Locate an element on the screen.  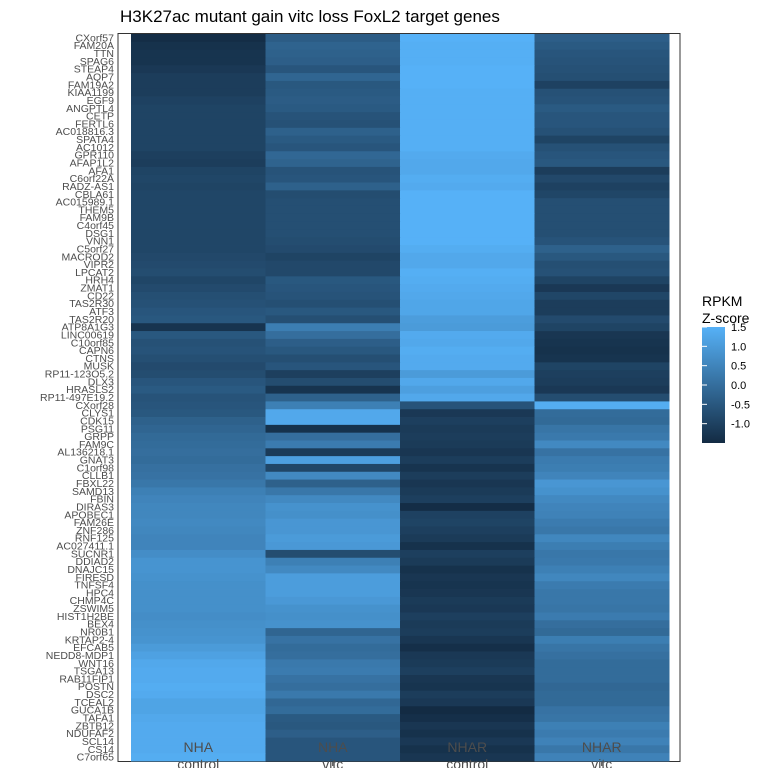
row-label: CAPN6 is located at coordinates (96, 351).